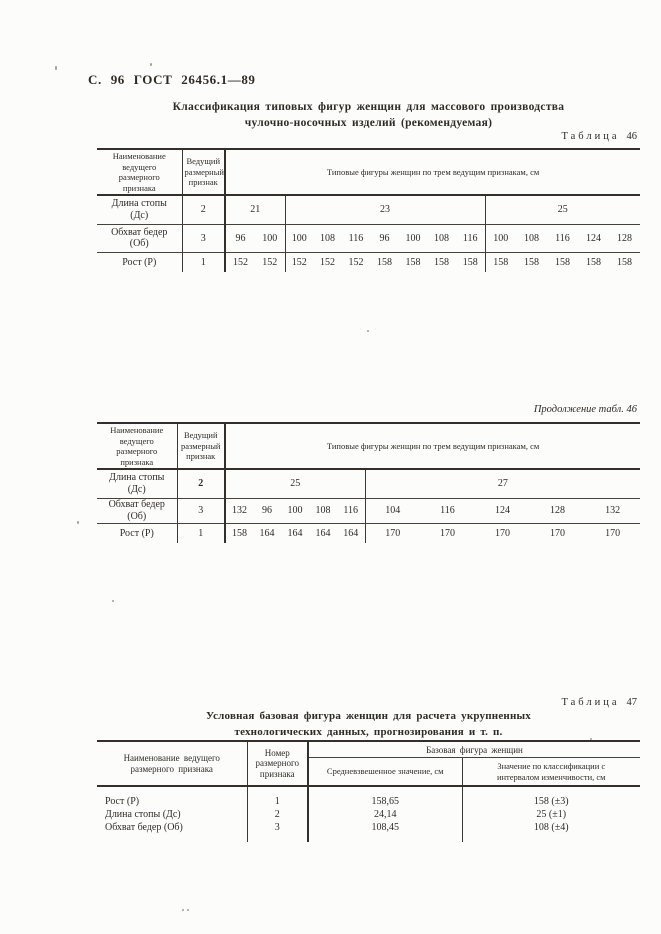 The image size is (661, 934). I want to click on column-header-feature-number: Номер размерного признака, so click(277, 764).